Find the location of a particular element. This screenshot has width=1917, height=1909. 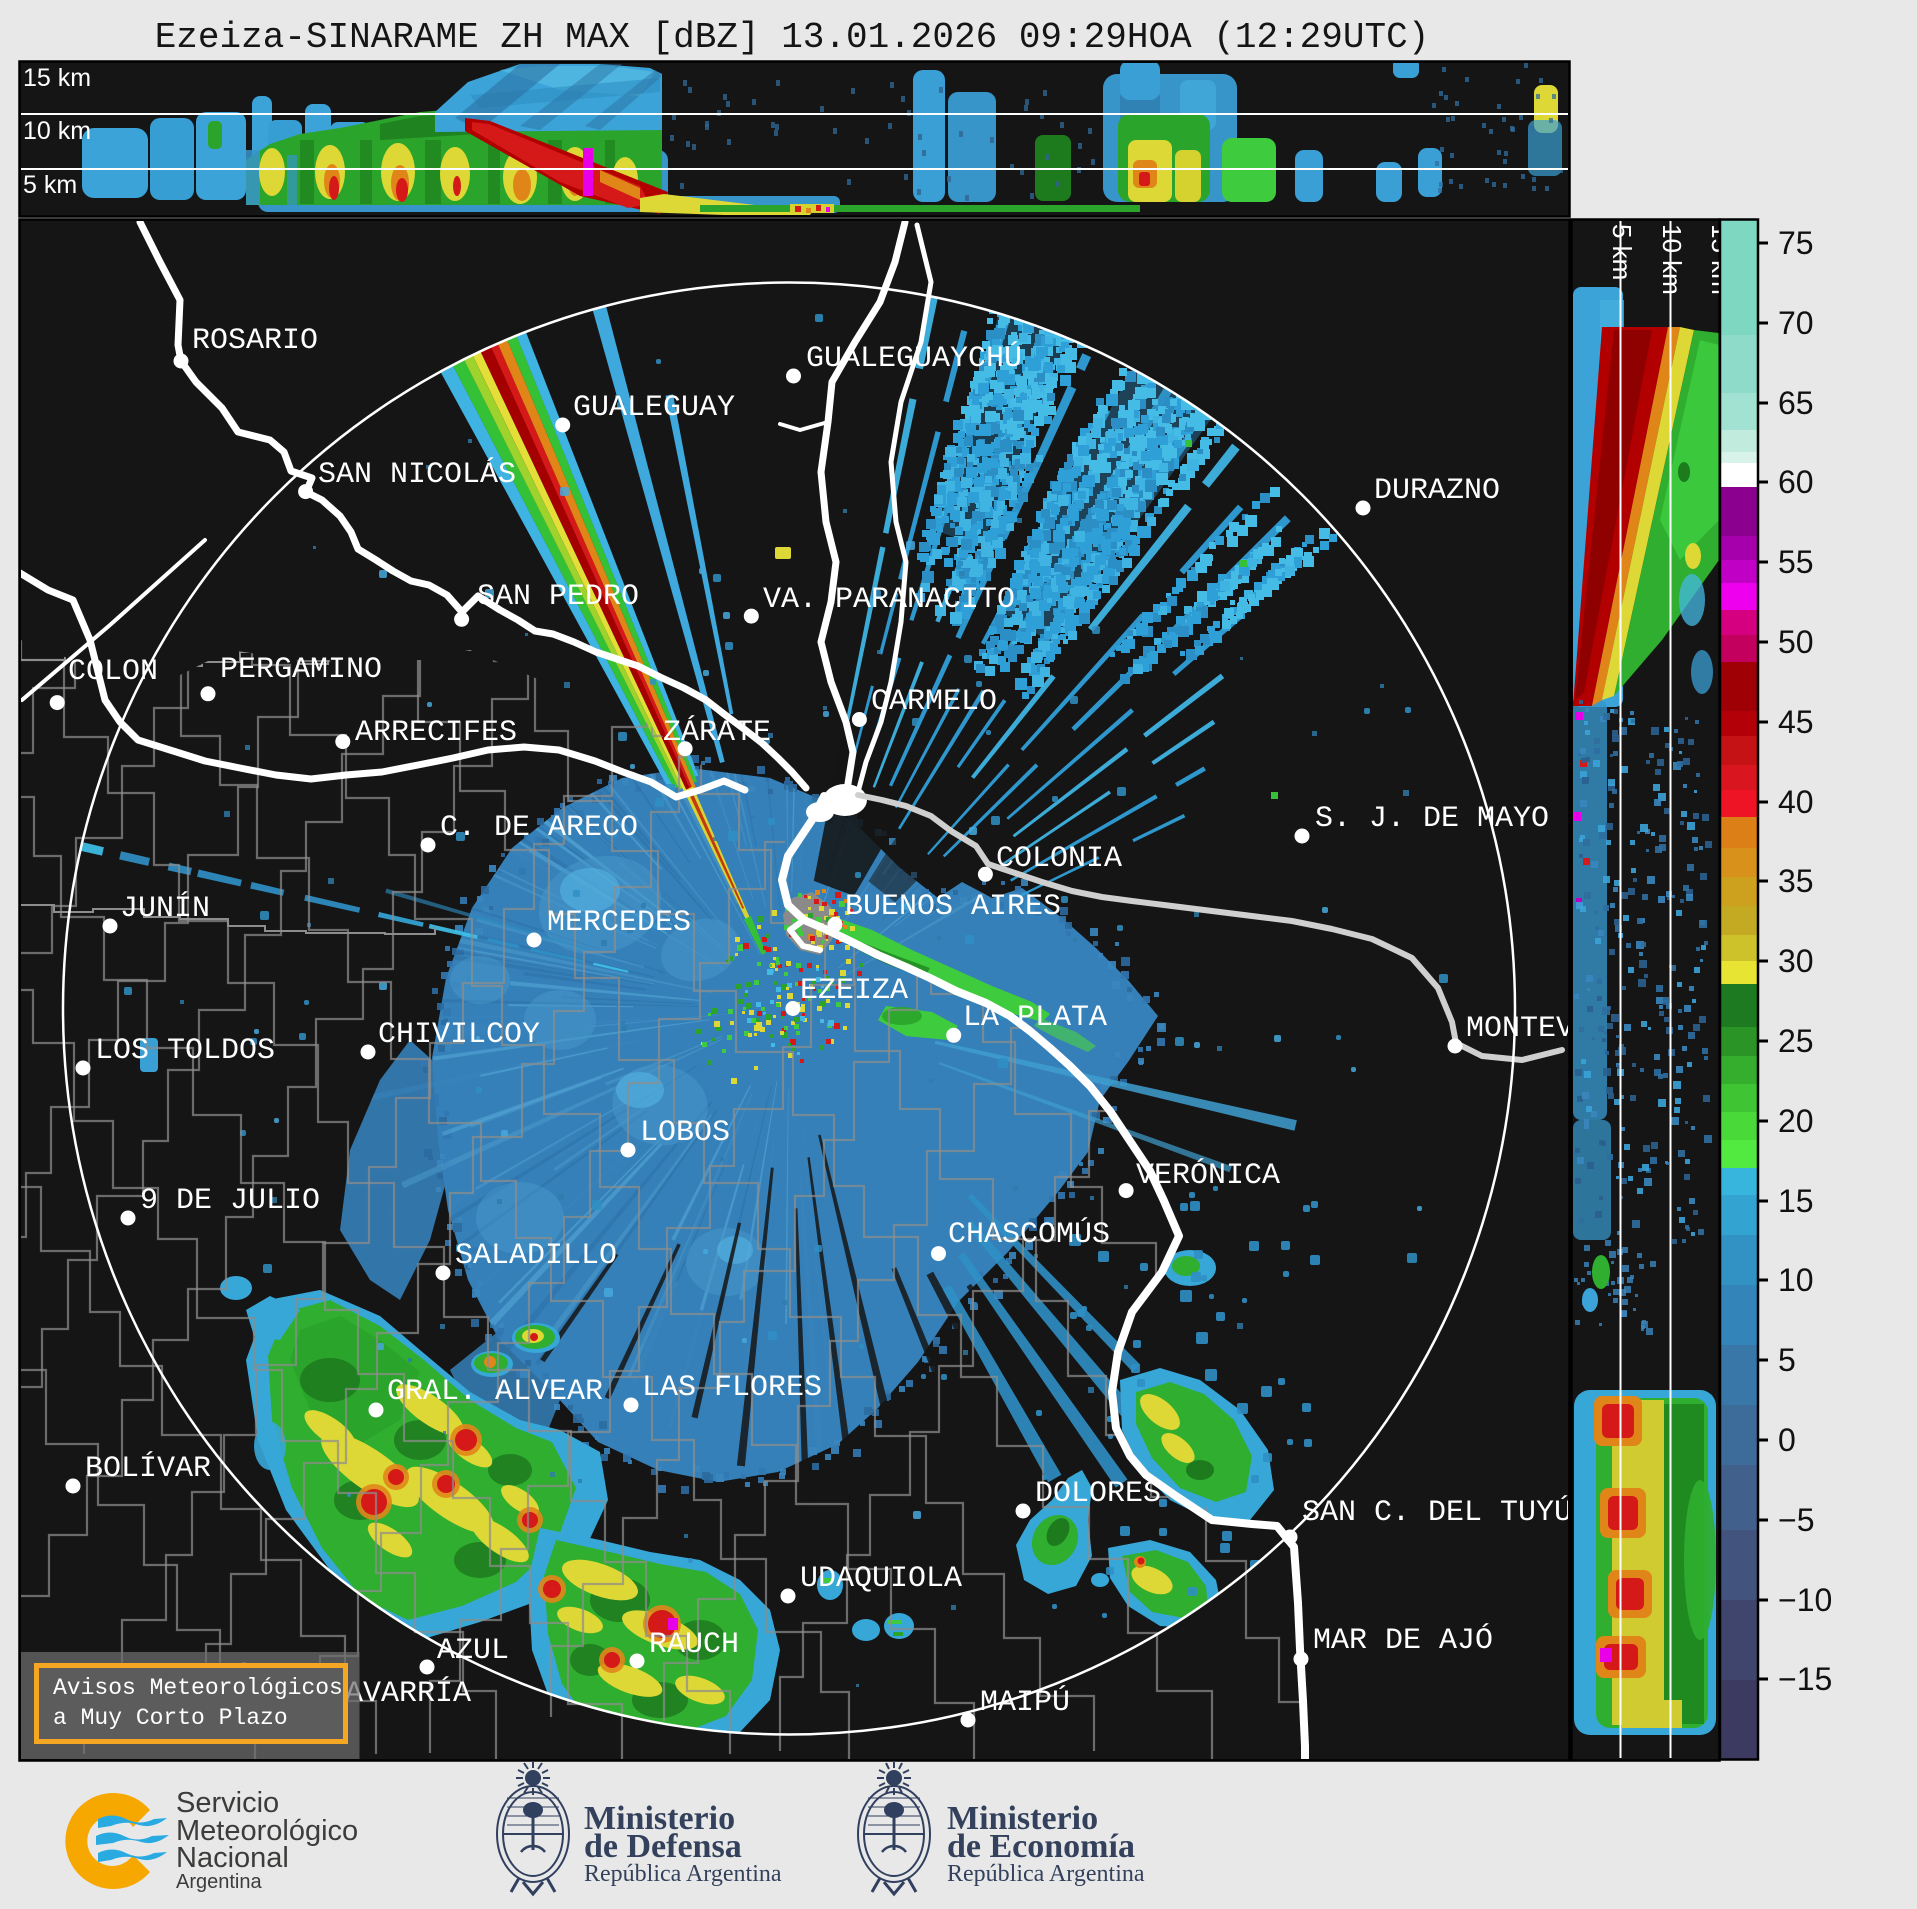

svg-text: GRAL. ALVEAR is located at coordinates (495, 1392).